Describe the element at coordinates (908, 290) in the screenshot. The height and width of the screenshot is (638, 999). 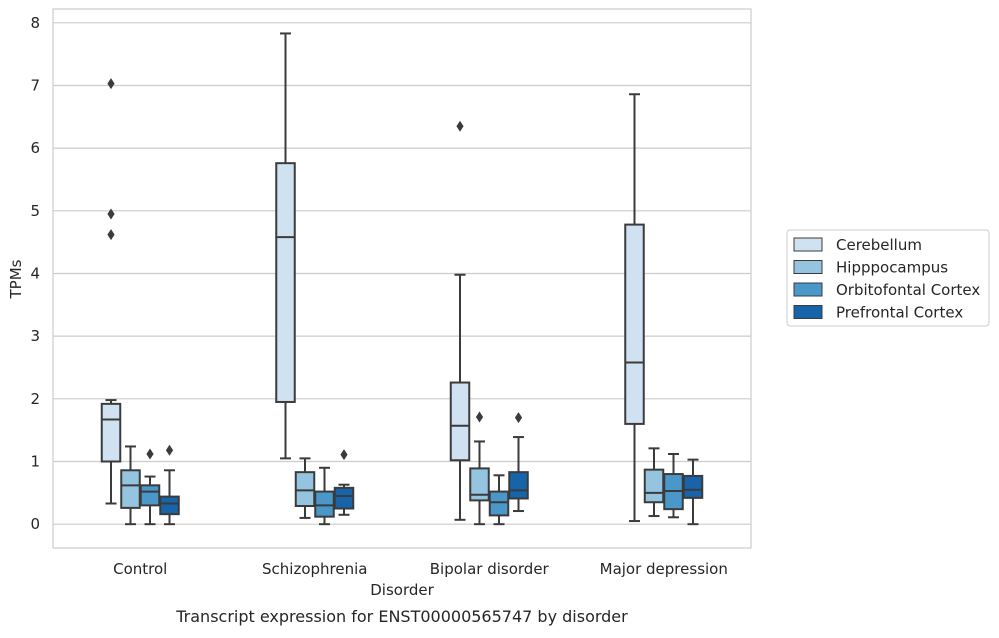
I see `legend-label: Orbitofontal Cortex` at that location.